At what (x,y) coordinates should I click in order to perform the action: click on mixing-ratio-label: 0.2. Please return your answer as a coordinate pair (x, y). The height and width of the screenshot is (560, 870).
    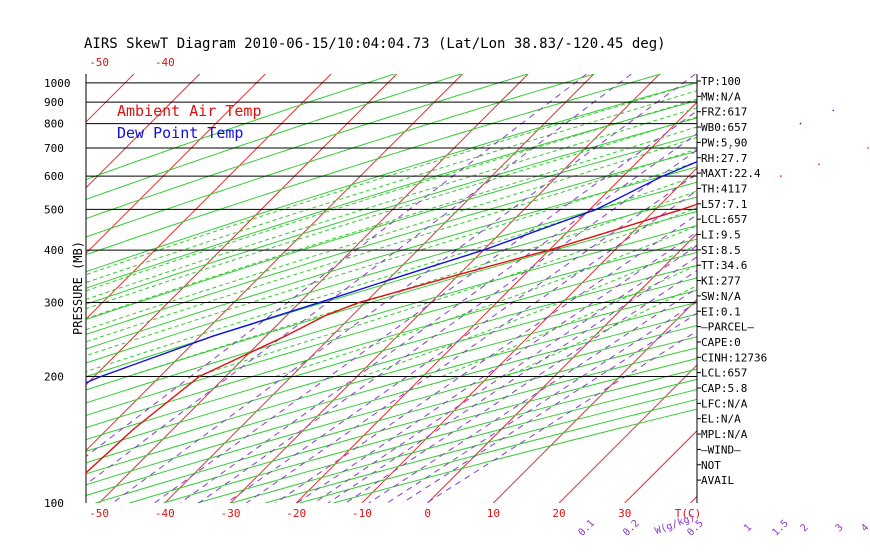
    Looking at the image, I should click on (631, 528).